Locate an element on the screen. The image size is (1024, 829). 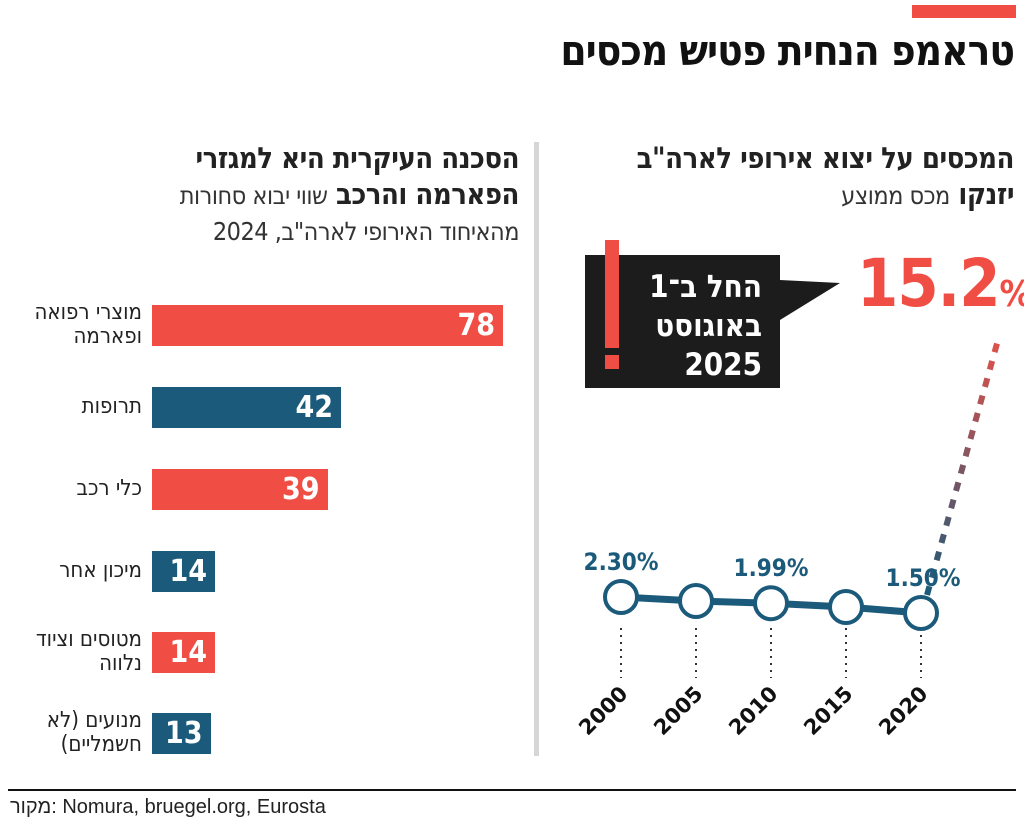
callout-text: החל ב־1 באוגוסט 2025 is located at coordinates (705, 326).